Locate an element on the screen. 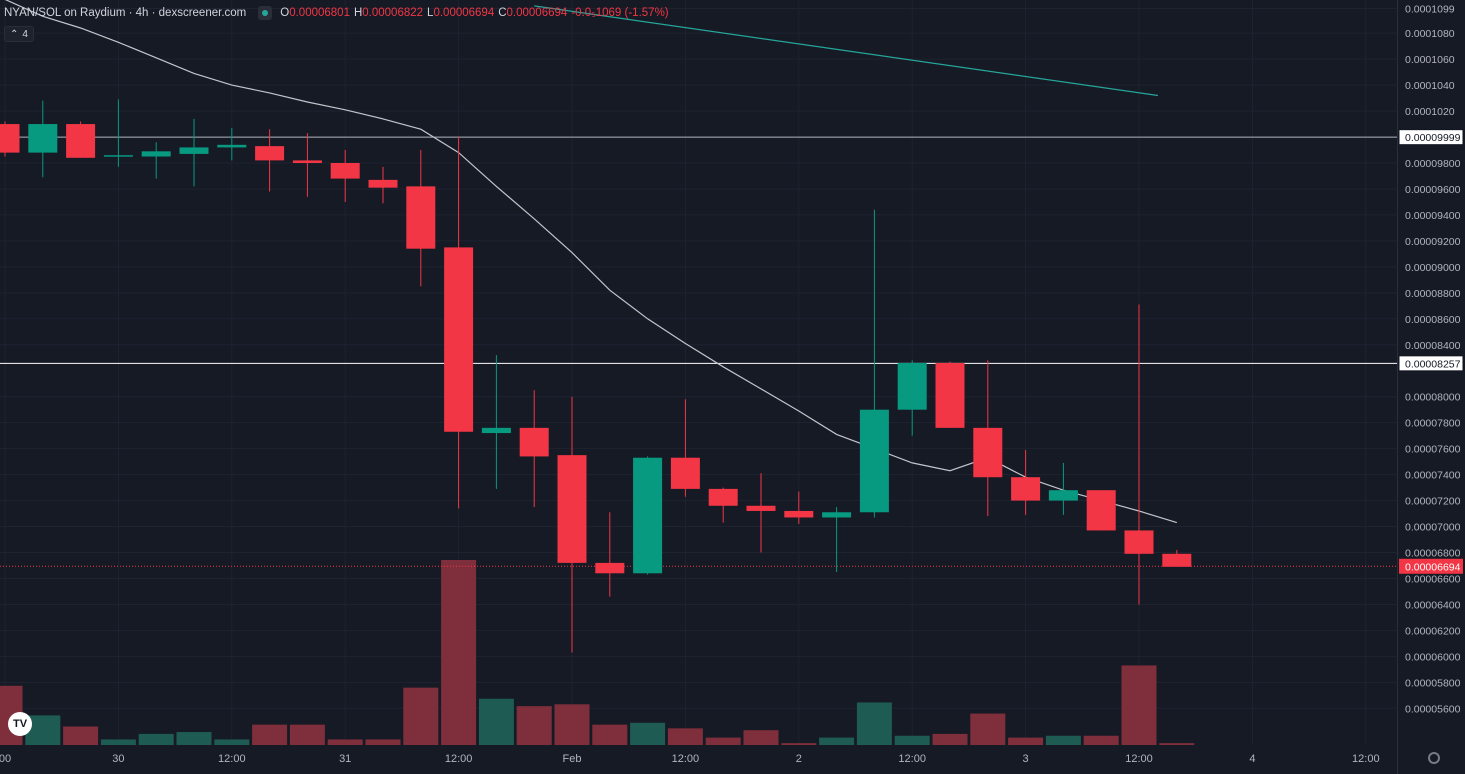 Image resolution: width=1465 pixels, height=774 pixels. open-label: O is located at coordinates (285, 13).